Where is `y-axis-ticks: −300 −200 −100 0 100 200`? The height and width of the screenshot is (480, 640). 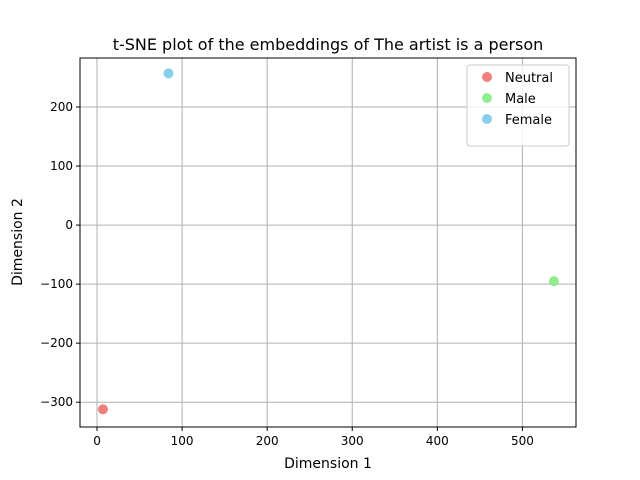
y-axis-ticks: −300 −200 −100 0 100 200 is located at coordinates (60, 254).